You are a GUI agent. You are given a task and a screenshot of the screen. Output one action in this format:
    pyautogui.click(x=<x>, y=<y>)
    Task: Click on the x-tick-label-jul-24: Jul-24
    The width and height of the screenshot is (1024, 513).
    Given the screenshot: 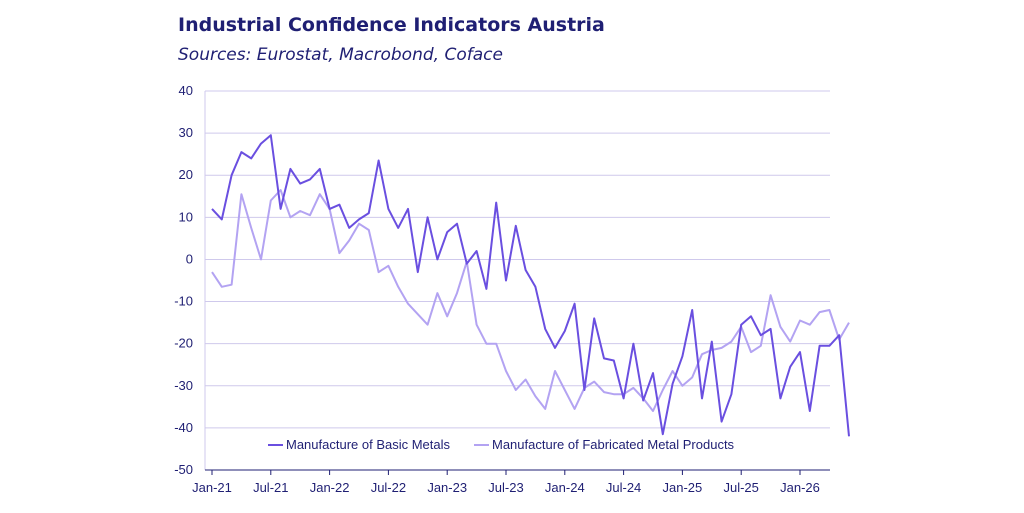 What is the action you would take?
    pyautogui.click(x=623, y=487)
    